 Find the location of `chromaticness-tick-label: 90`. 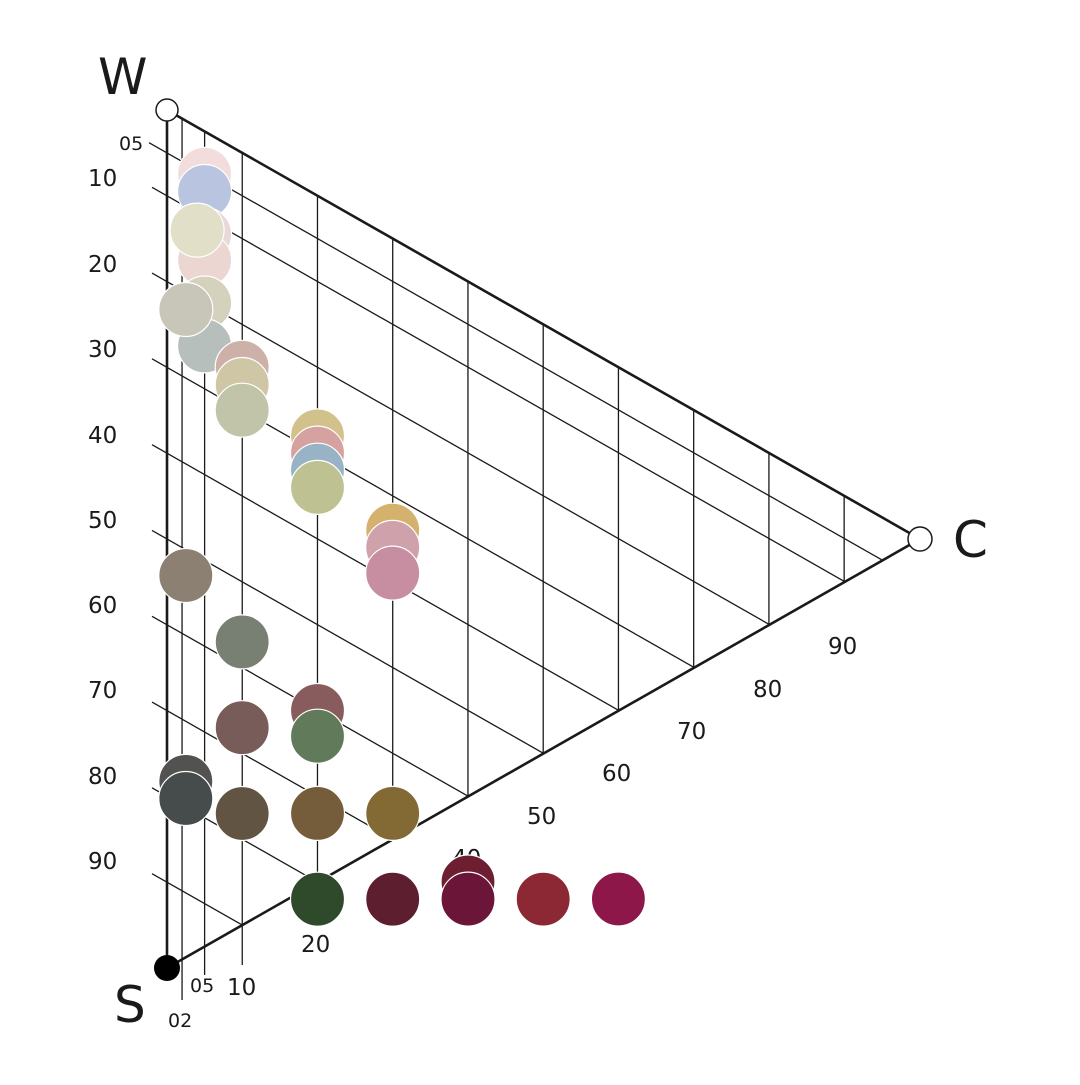

chromaticness-tick-label: 90 is located at coordinates (842, 647).